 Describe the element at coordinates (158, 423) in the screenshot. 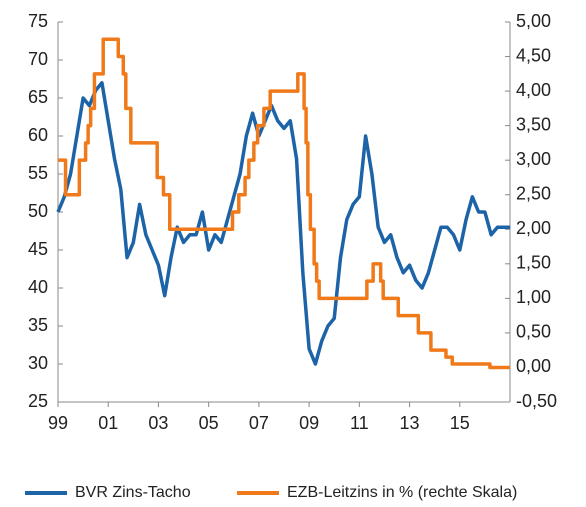

I see `x-tick-label: 03` at that location.